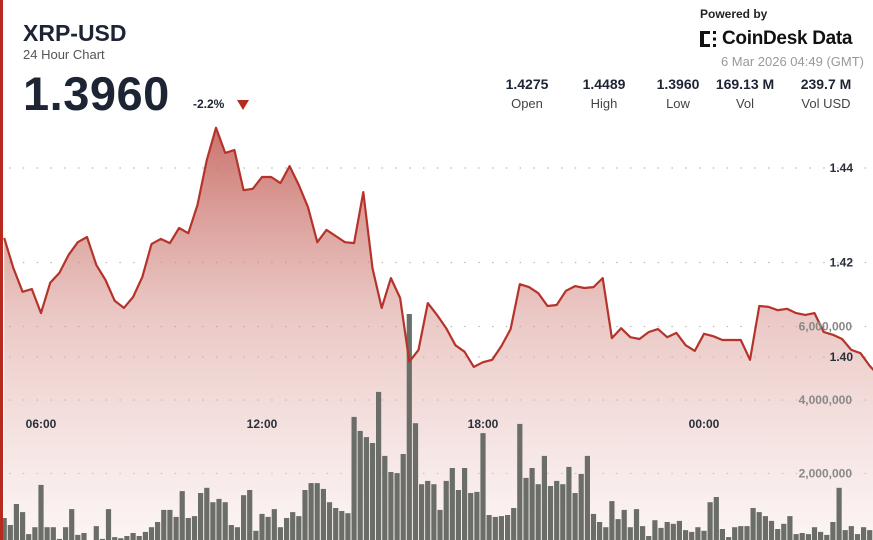 This screenshot has width=873, height=540. What do you see at coordinates (787, 38) in the screenshot?
I see `brand-name: CoinDesk Data` at bounding box center [787, 38].